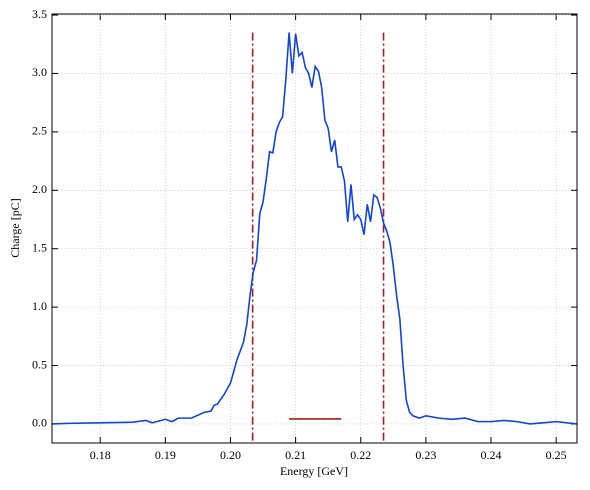  What do you see at coordinates (230, 455) in the screenshot?
I see `x-tick-label: 0.20` at bounding box center [230, 455].